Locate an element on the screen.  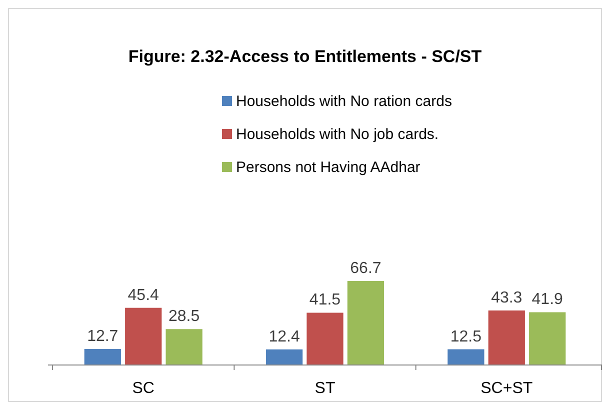
x-tick-label: ST is located at coordinates (325, 388).